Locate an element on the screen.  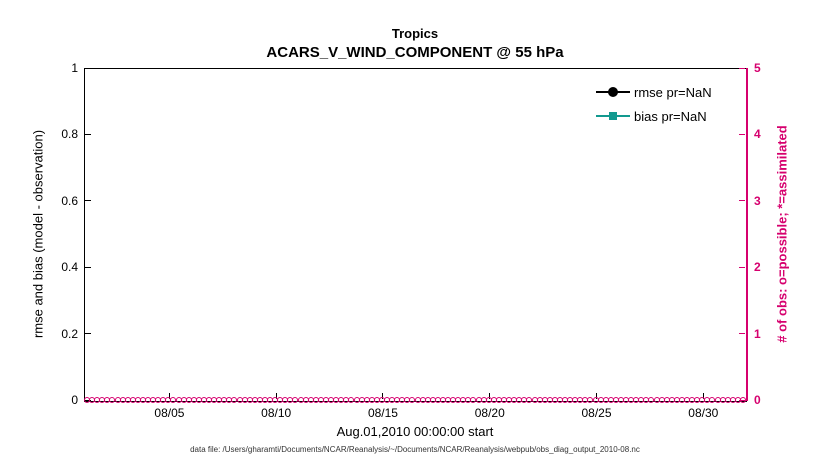
legend-entry-bias: bias pr=NaN is located at coordinates (671, 116).